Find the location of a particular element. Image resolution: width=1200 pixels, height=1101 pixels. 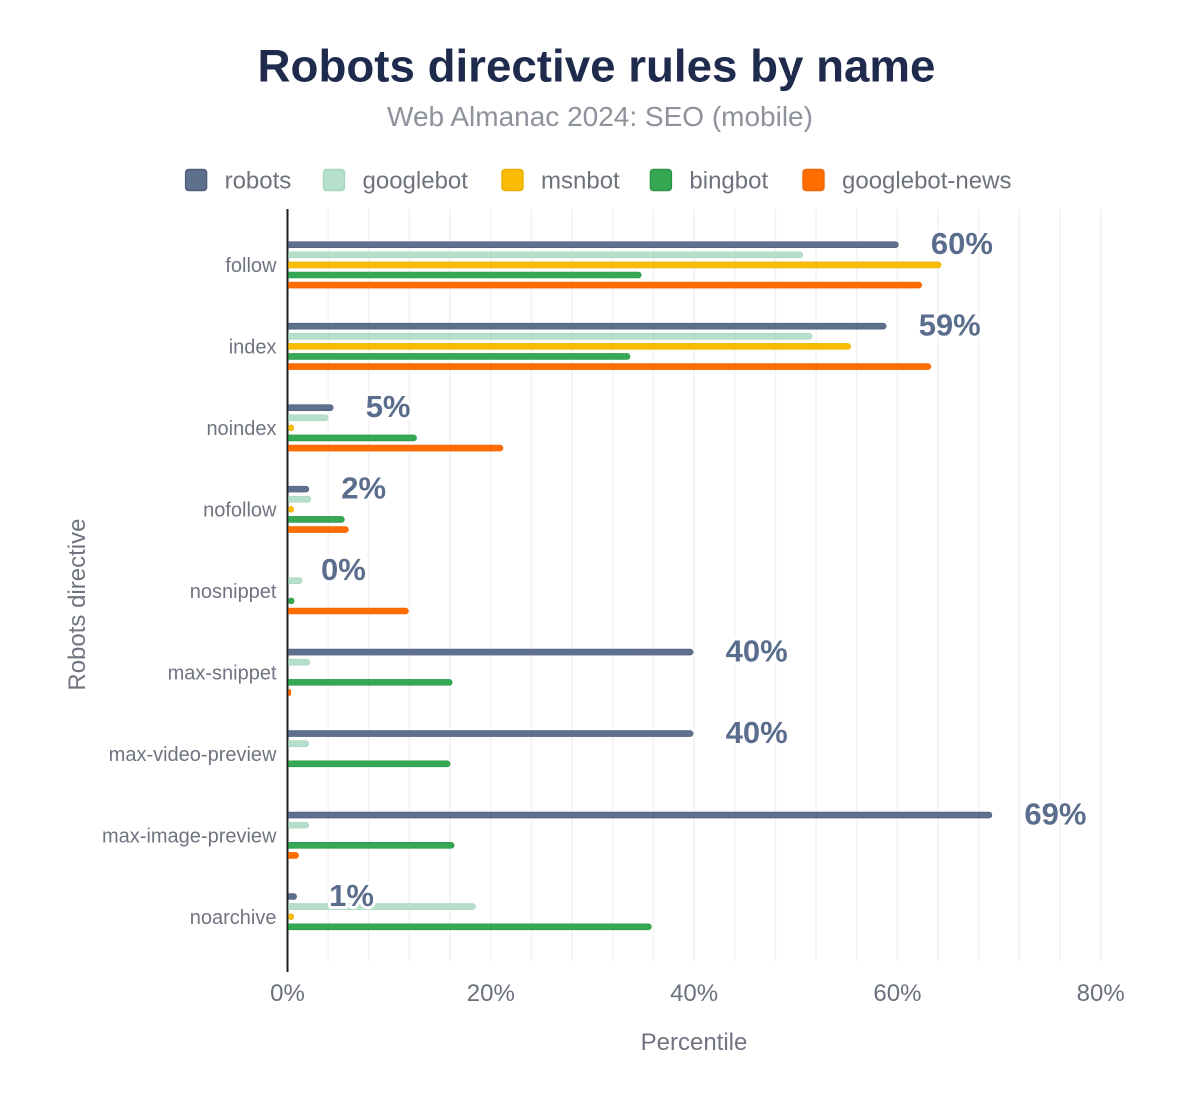

svg-text: nosnippet is located at coordinates (233, 592).